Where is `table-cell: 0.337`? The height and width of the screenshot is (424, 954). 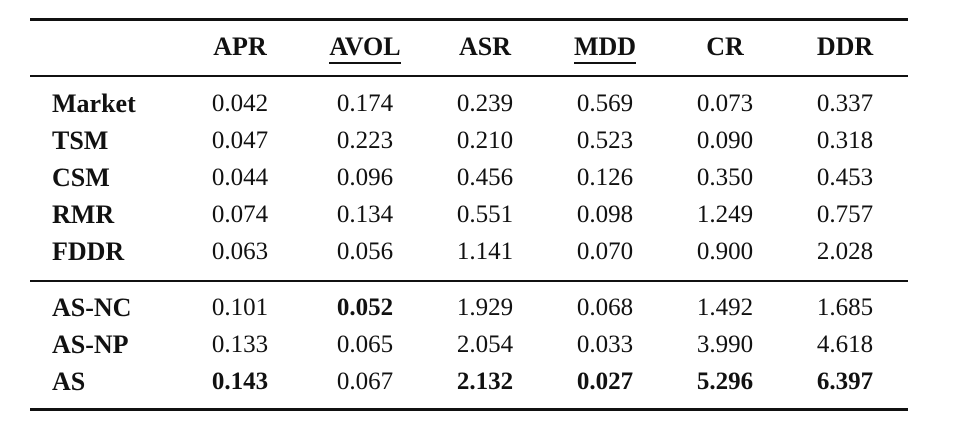
table-cell: 0.337 is located at coordinates (845, 103).